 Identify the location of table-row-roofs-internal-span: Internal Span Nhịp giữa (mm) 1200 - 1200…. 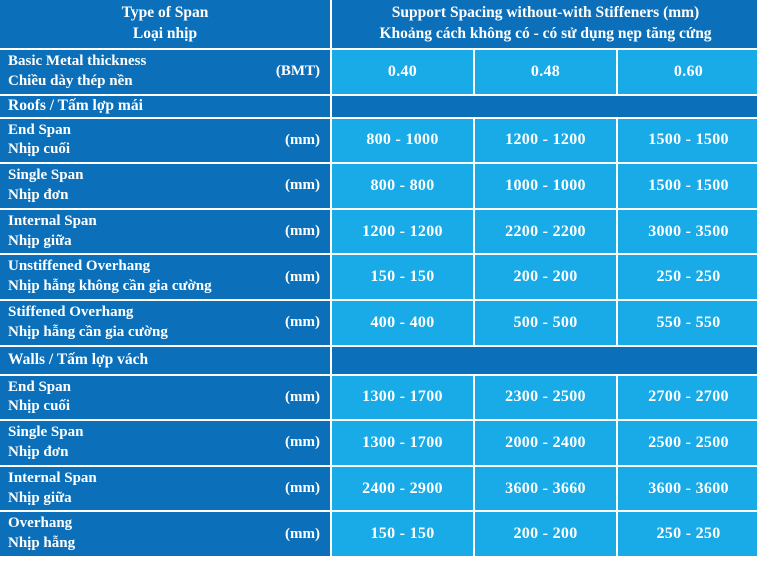
(378, 231).